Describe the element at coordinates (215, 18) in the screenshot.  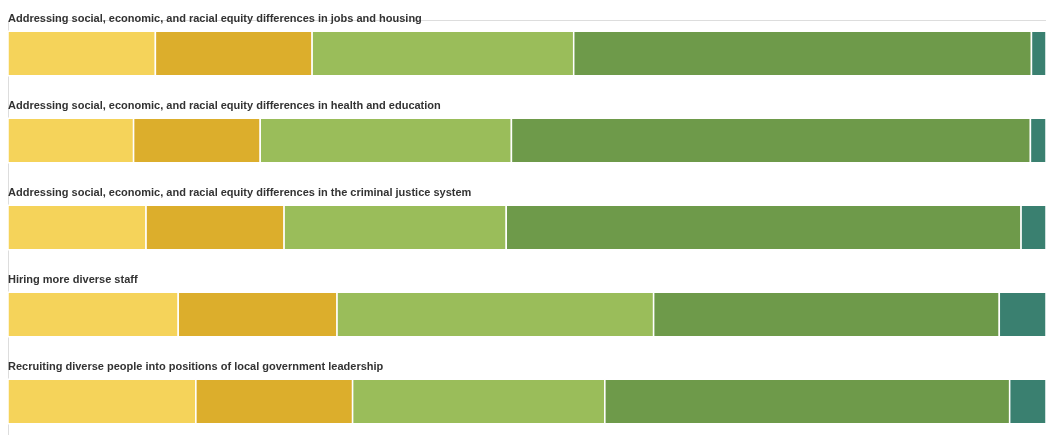
I see `y-tick-label: Addressing social, economic, and racial equity differences in jobs and housing` at that location.